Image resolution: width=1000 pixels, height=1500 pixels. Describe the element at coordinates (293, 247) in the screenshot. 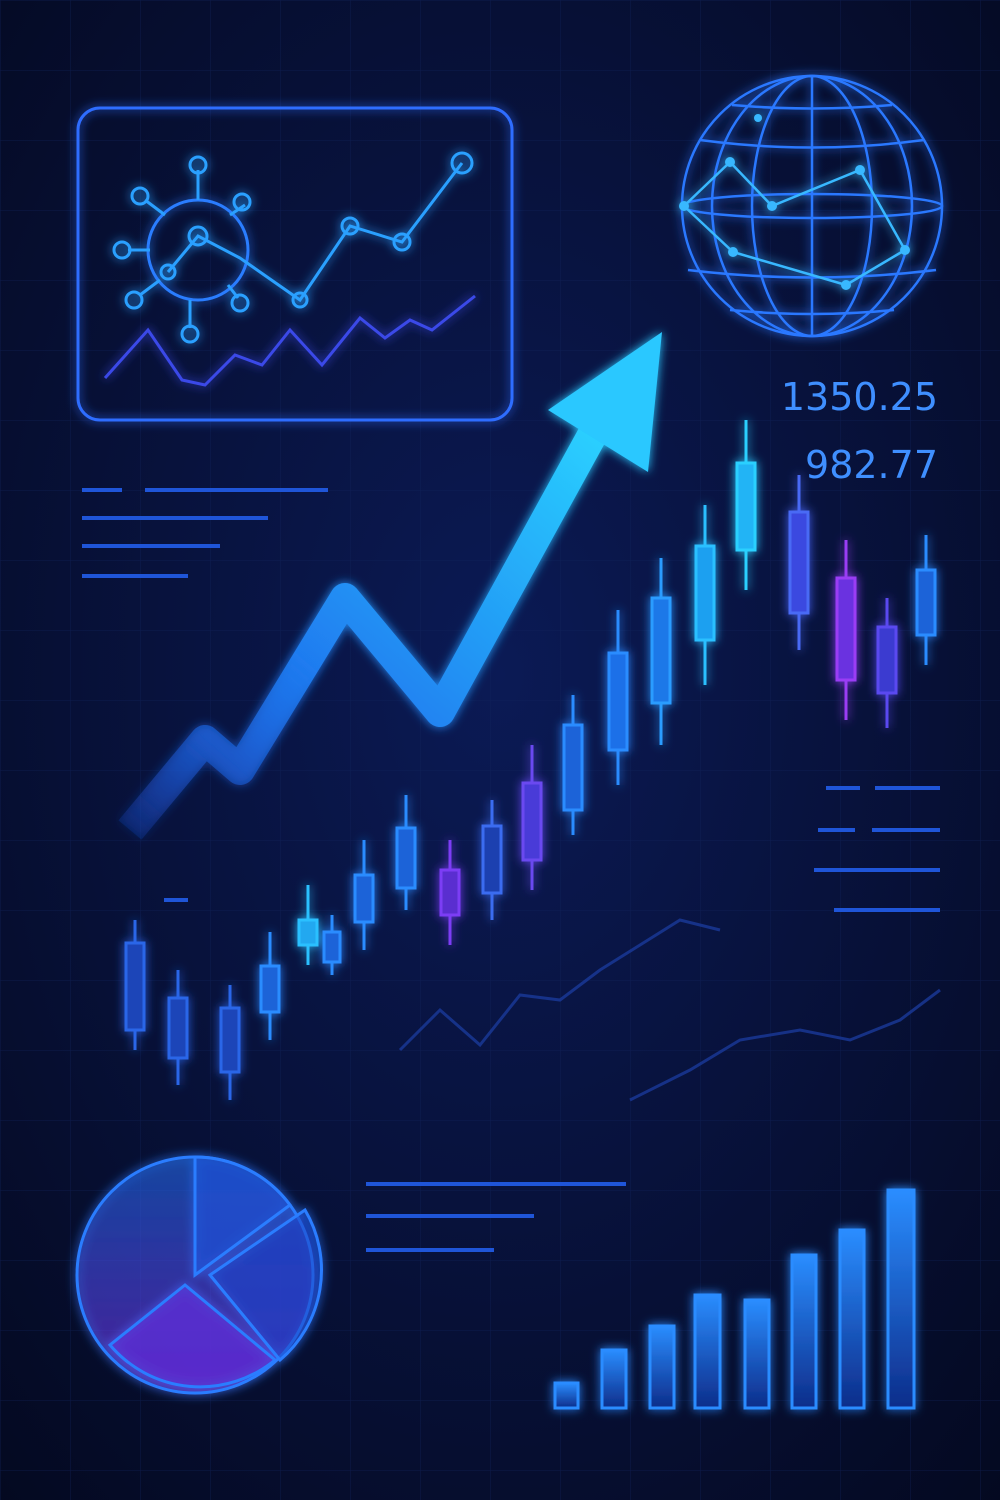

I see `network-nodes` at that location.